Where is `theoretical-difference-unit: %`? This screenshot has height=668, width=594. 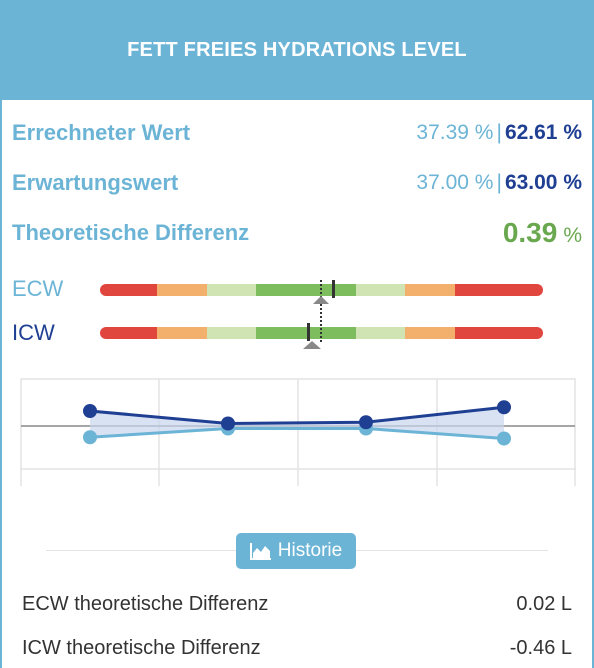
theoretical-difference-unit: % is located at coordinates (572, 235).